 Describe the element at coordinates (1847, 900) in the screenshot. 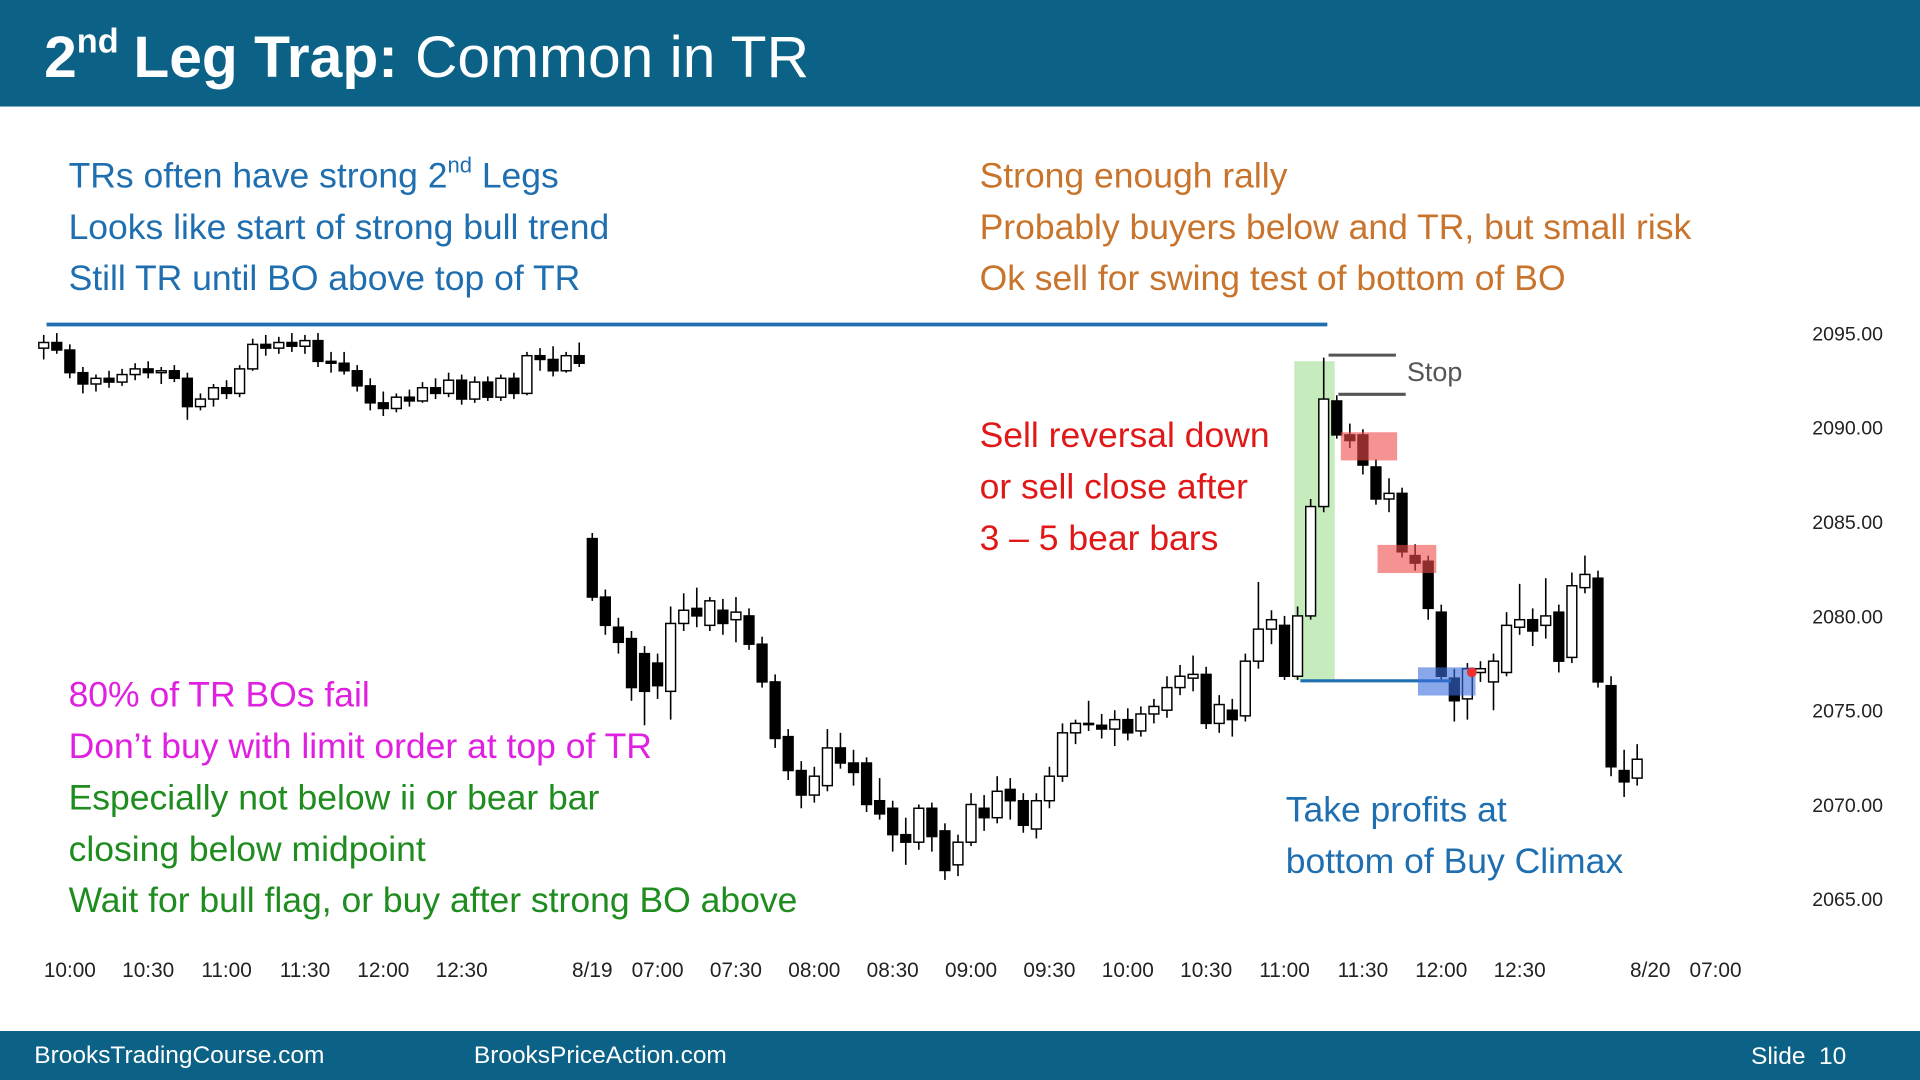

I see `y-tick-label: 2065.00` at that location.